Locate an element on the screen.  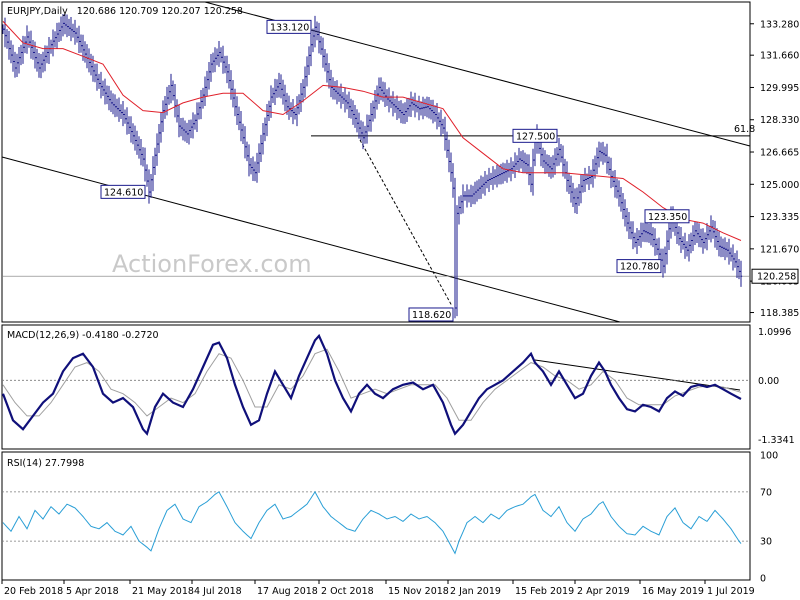
date-tick-label-11: 1 Jul 2019 is located at coordinates (731, 591).